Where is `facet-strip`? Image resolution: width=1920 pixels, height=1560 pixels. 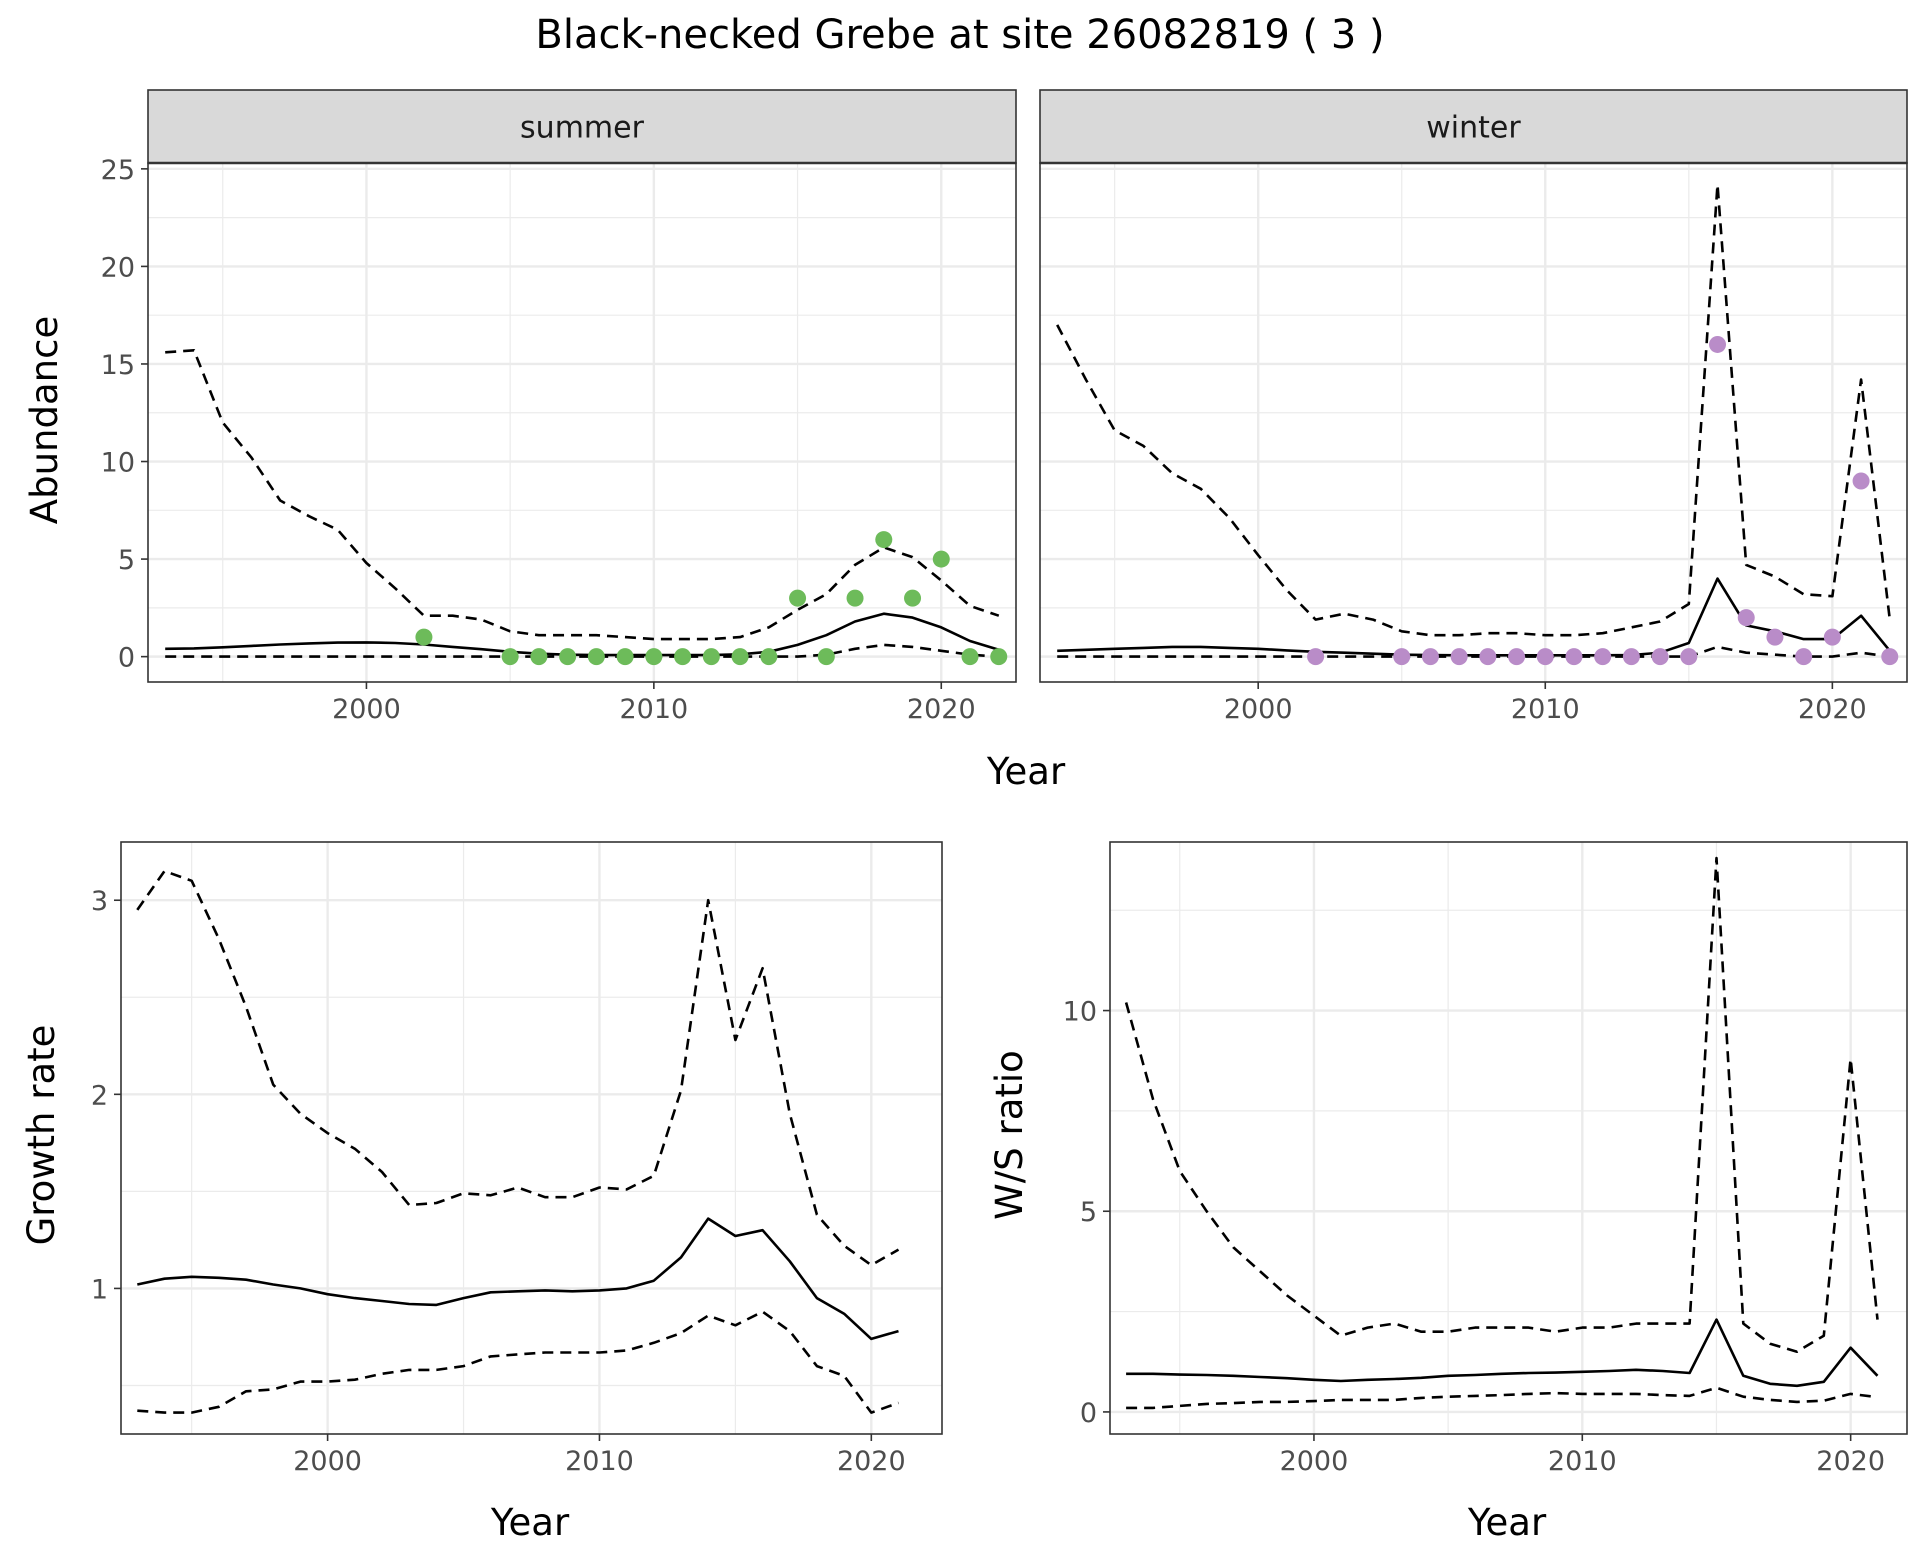
facet-strip is located at coordinates (1473, 126).